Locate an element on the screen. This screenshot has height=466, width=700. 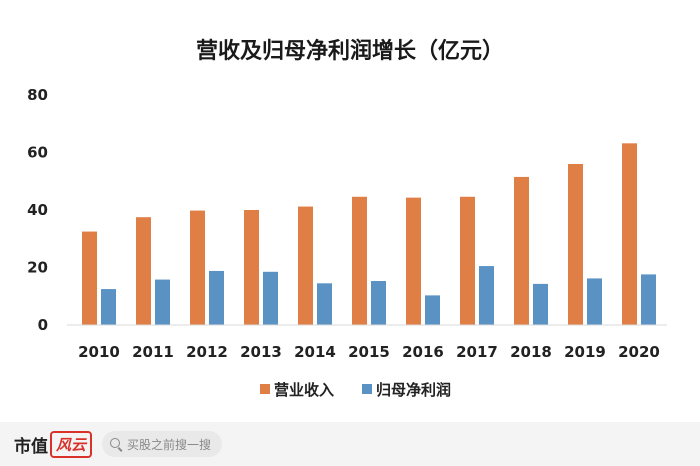
x-tick-label: 2019 is located at coordinates (585, 352).